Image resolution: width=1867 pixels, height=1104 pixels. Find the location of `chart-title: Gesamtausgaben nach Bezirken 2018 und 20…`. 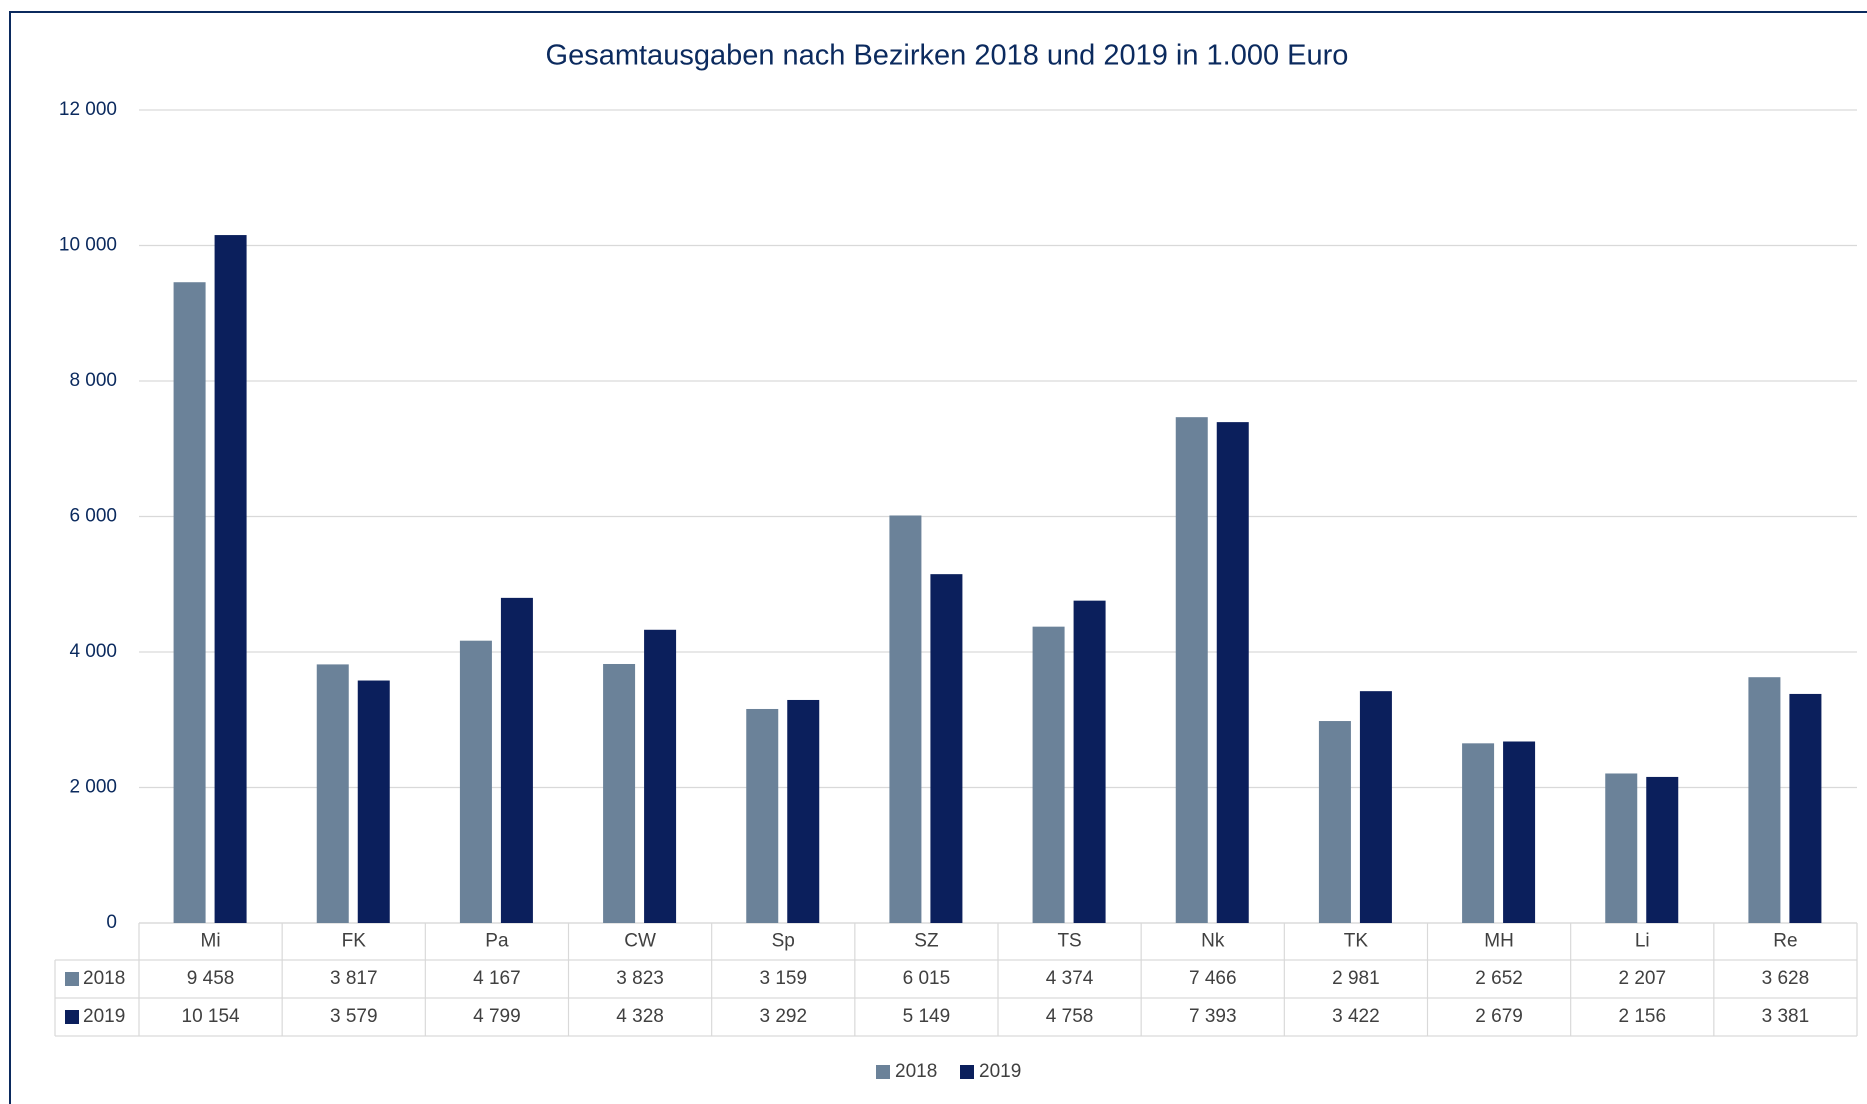

chart-title: Gesamtausgaben nach Bezirken 2018 und 20… is located at coordinates (947, 56).